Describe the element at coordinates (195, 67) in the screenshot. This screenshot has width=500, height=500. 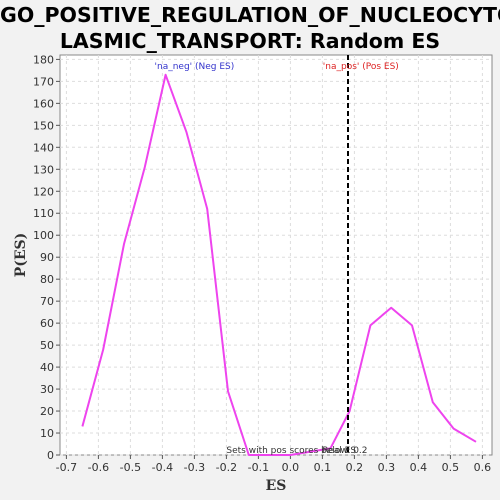
I see `neg-es-annotation: 'na_neg' (Neg ES)` at that location.